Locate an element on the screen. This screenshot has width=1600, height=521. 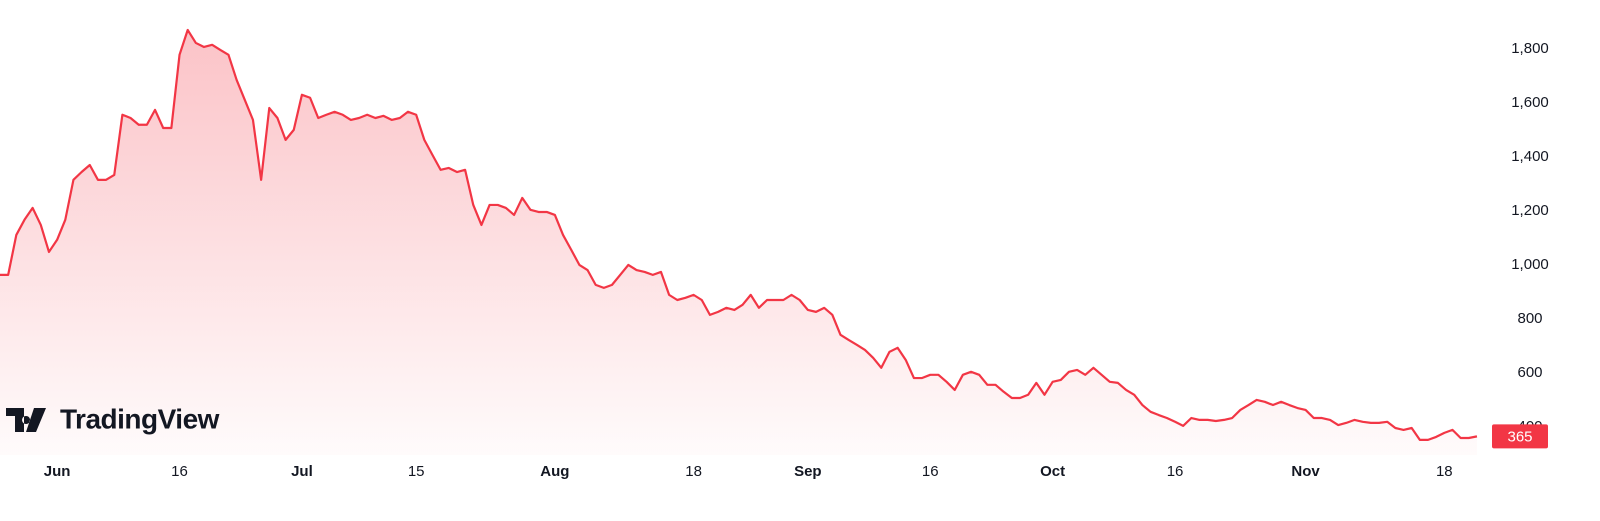
x-tick-label: Oct is located at coordinates (1052, 471).